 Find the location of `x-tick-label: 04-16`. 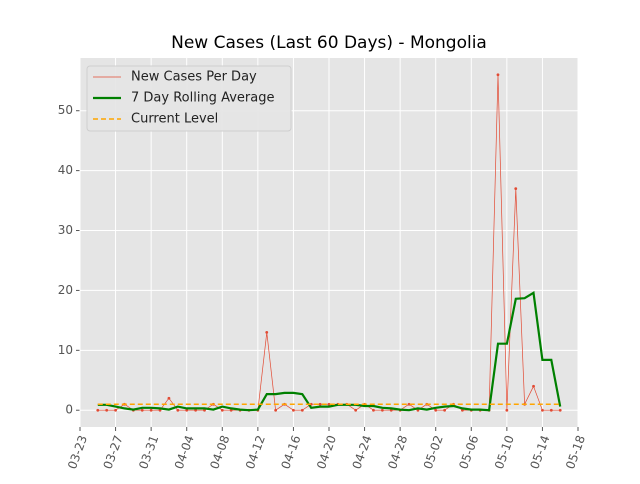

x-tick-label: 04-16 is located at coordinates (290, 452).